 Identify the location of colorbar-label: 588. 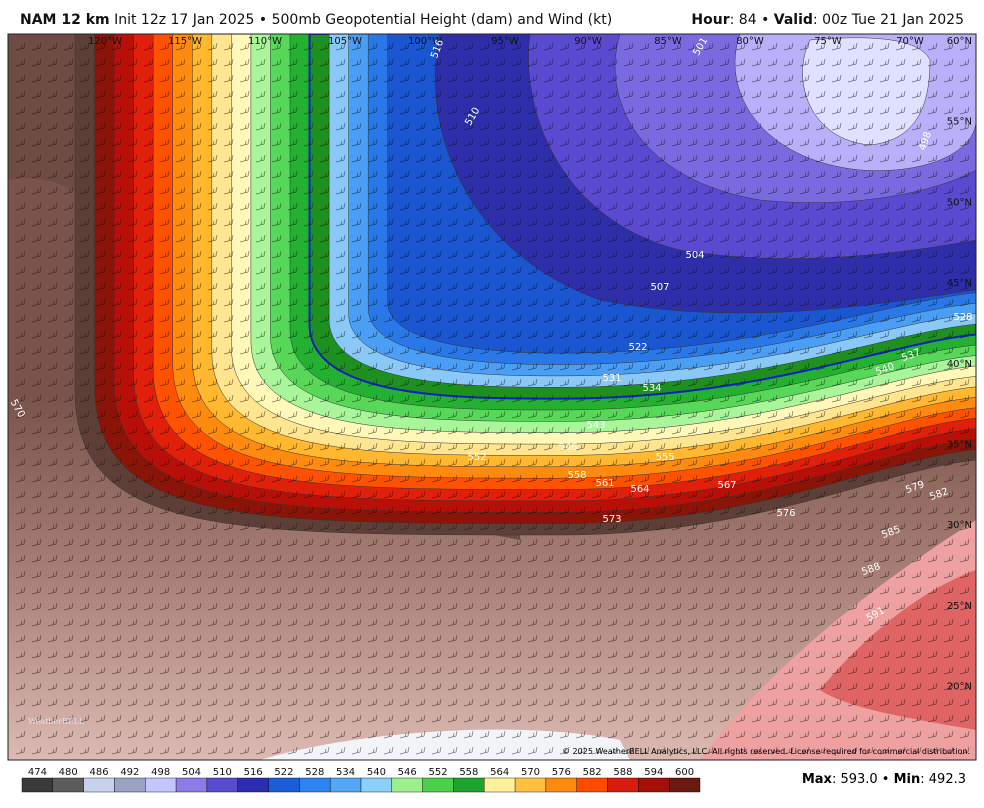
(622, 772).